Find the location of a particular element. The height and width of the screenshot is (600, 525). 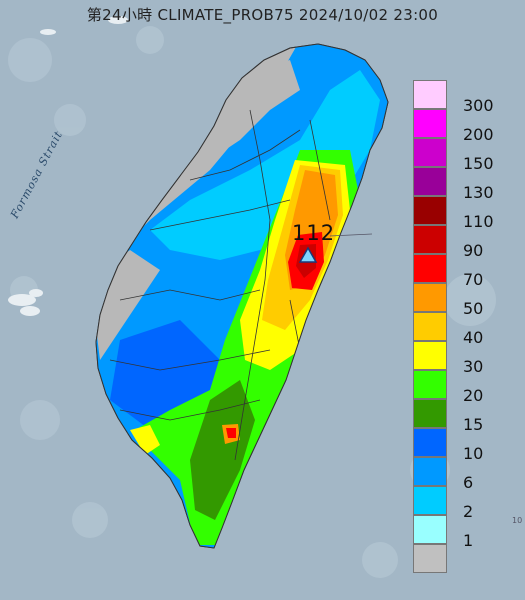

legend-label: 30 is located at coordinates (473, 366).